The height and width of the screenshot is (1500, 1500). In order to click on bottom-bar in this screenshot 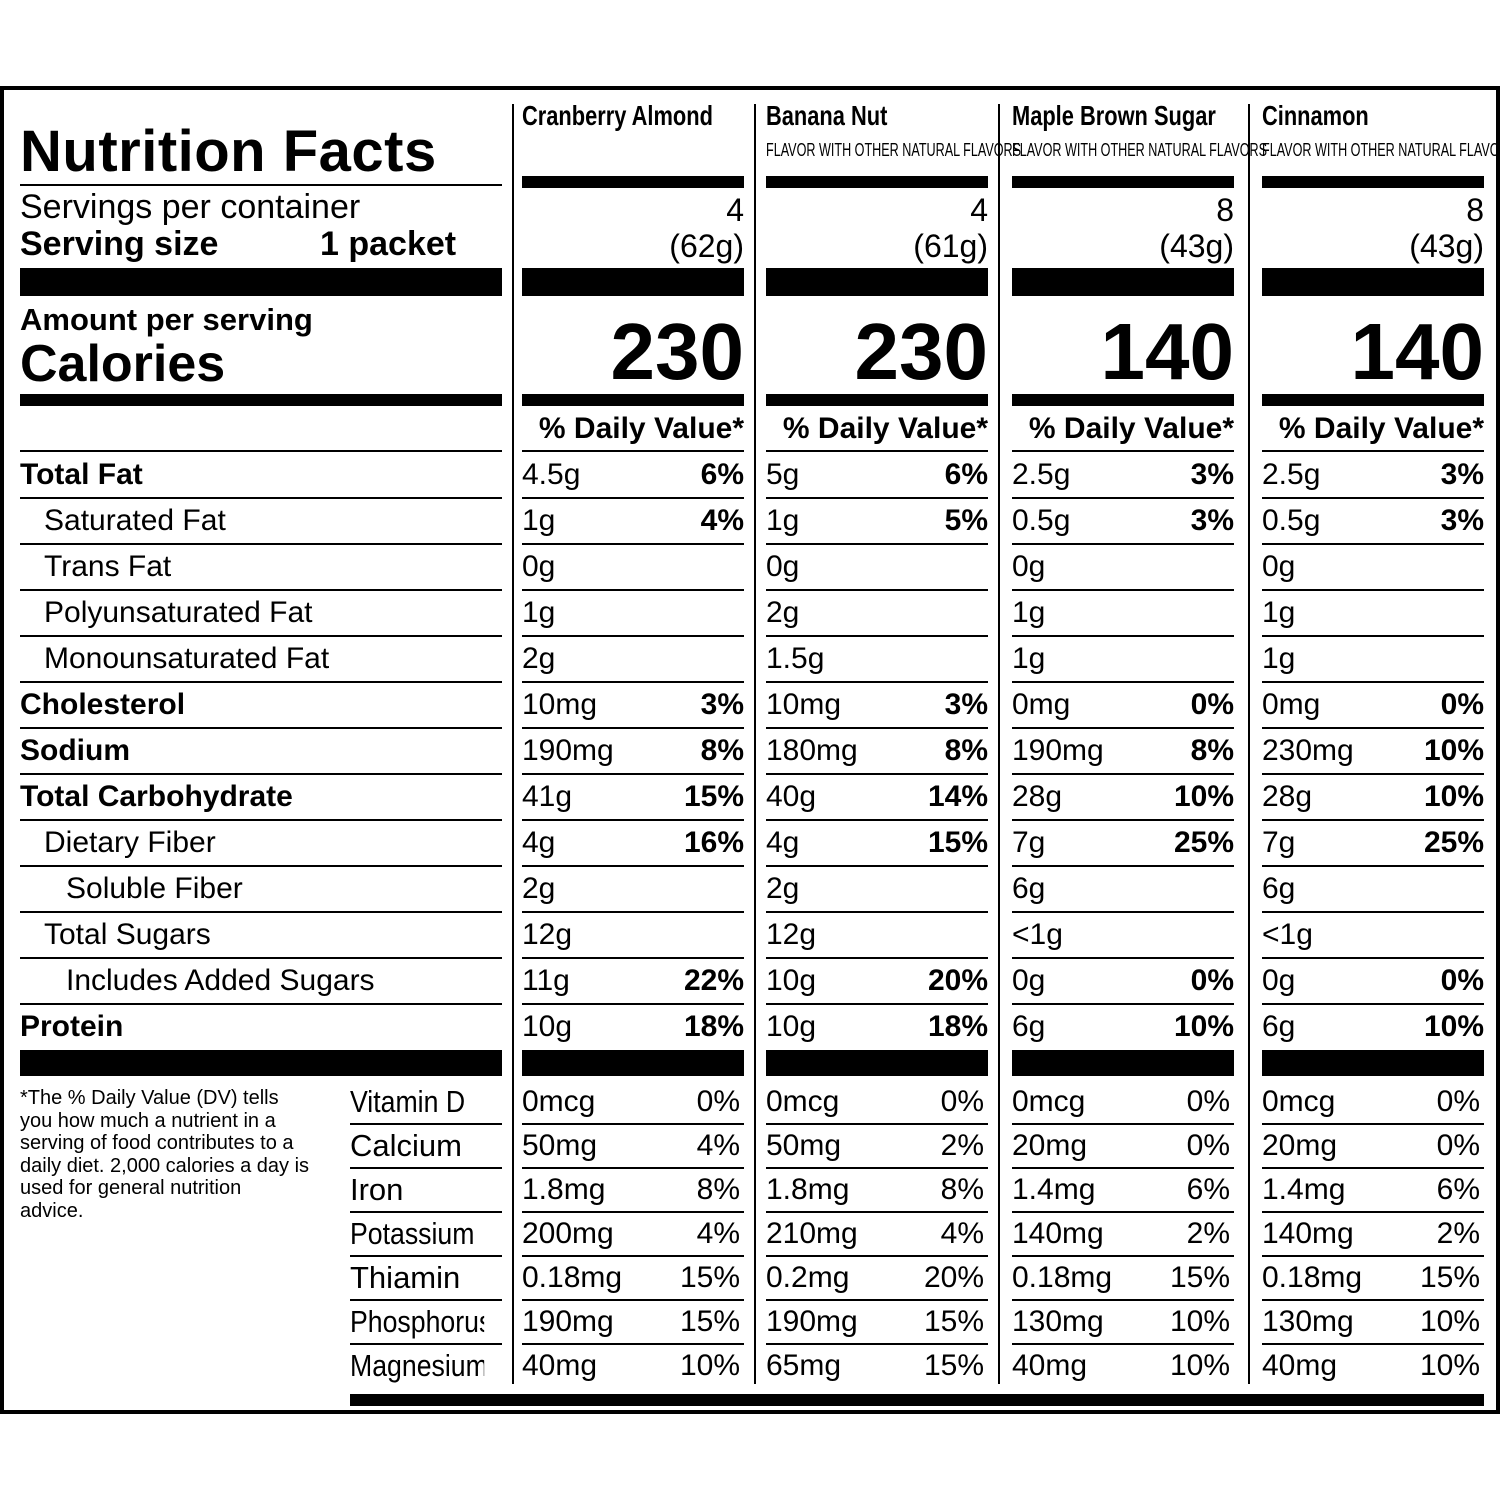, I will do `click(917, 1400)`.